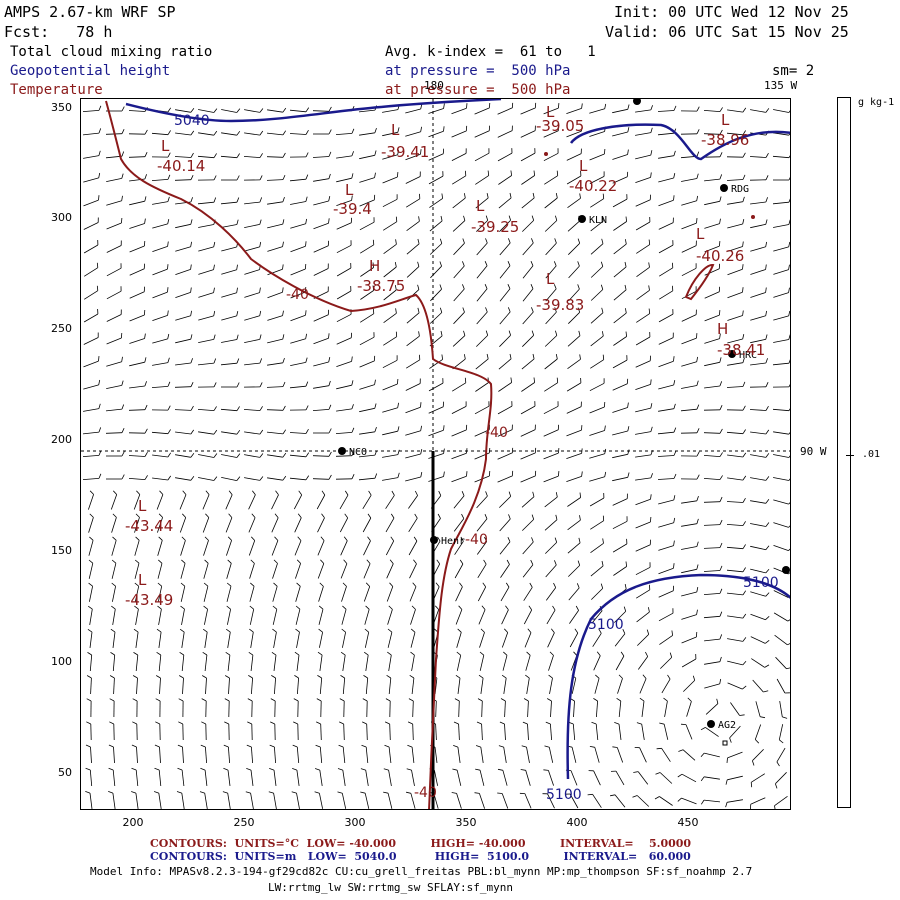 The height and width of the screenshot is (900, 900). What do you see at coordinates (748, 355) in the screenshot?
I see `svg-text: HRC` at bounding box center [748, 355].